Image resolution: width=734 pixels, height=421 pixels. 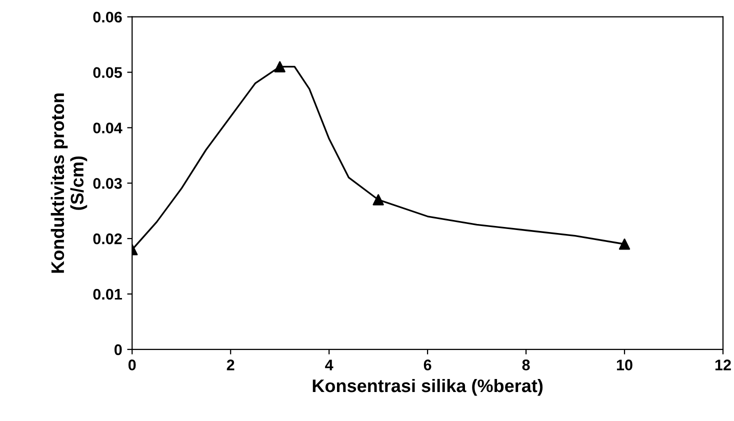 What do you see at coordinates (107, 17) in the screenshot?
I see `y-tick-label: 0.06` at bounding box center [107, 17].